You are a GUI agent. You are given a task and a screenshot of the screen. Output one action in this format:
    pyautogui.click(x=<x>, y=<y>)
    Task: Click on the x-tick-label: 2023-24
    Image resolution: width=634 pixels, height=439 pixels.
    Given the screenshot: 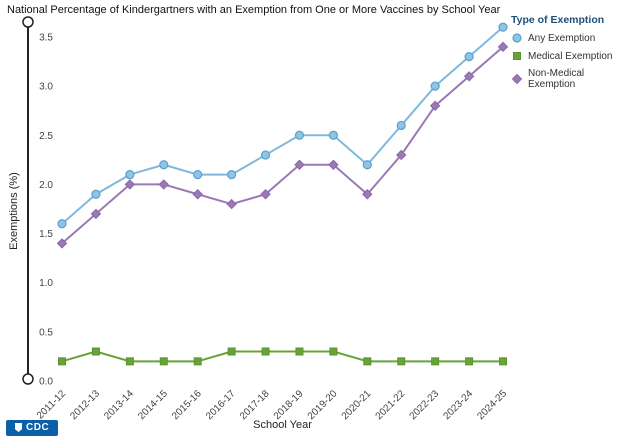 What is the action you would take?
    pyautogui.click(x=458, y=405)
    